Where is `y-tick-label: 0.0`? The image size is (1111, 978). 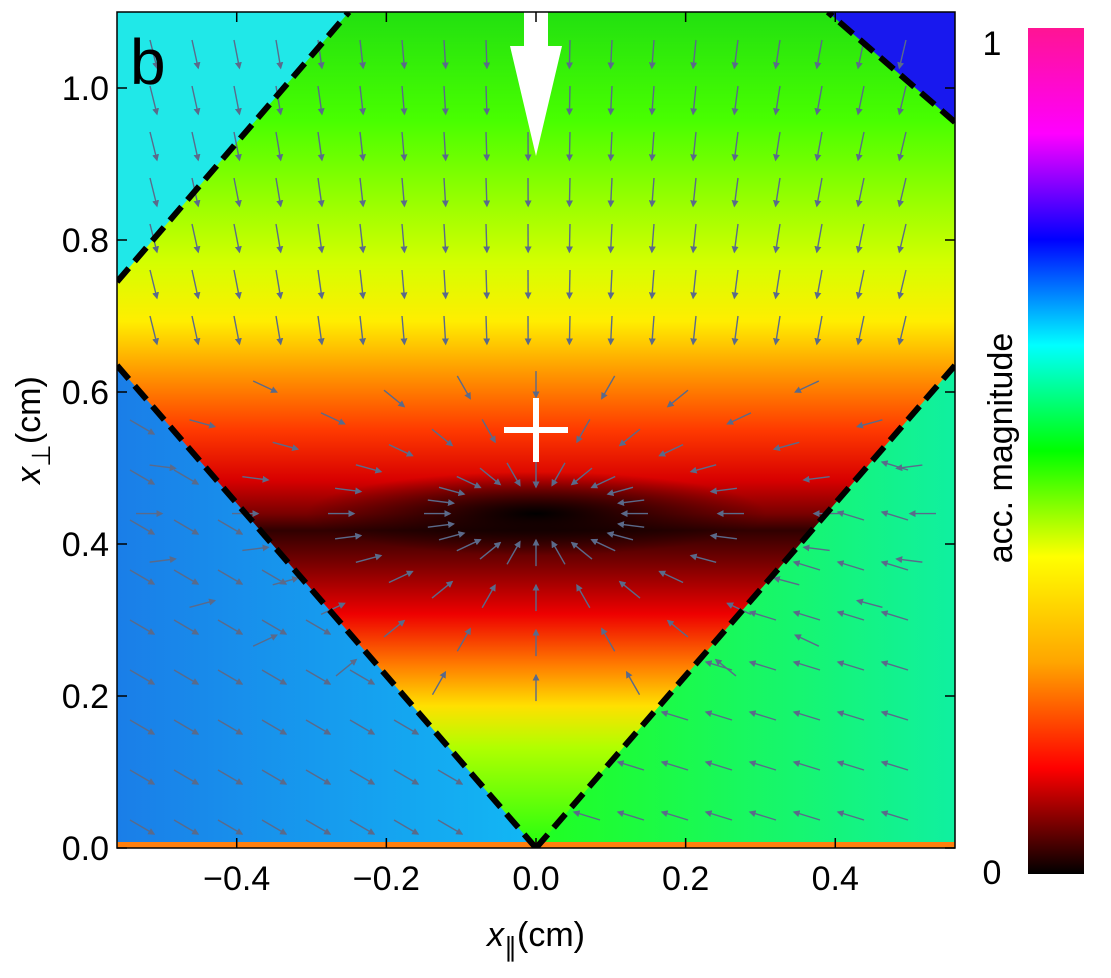 y-tick-label: 0.0 is located at coordinates (85, 849).